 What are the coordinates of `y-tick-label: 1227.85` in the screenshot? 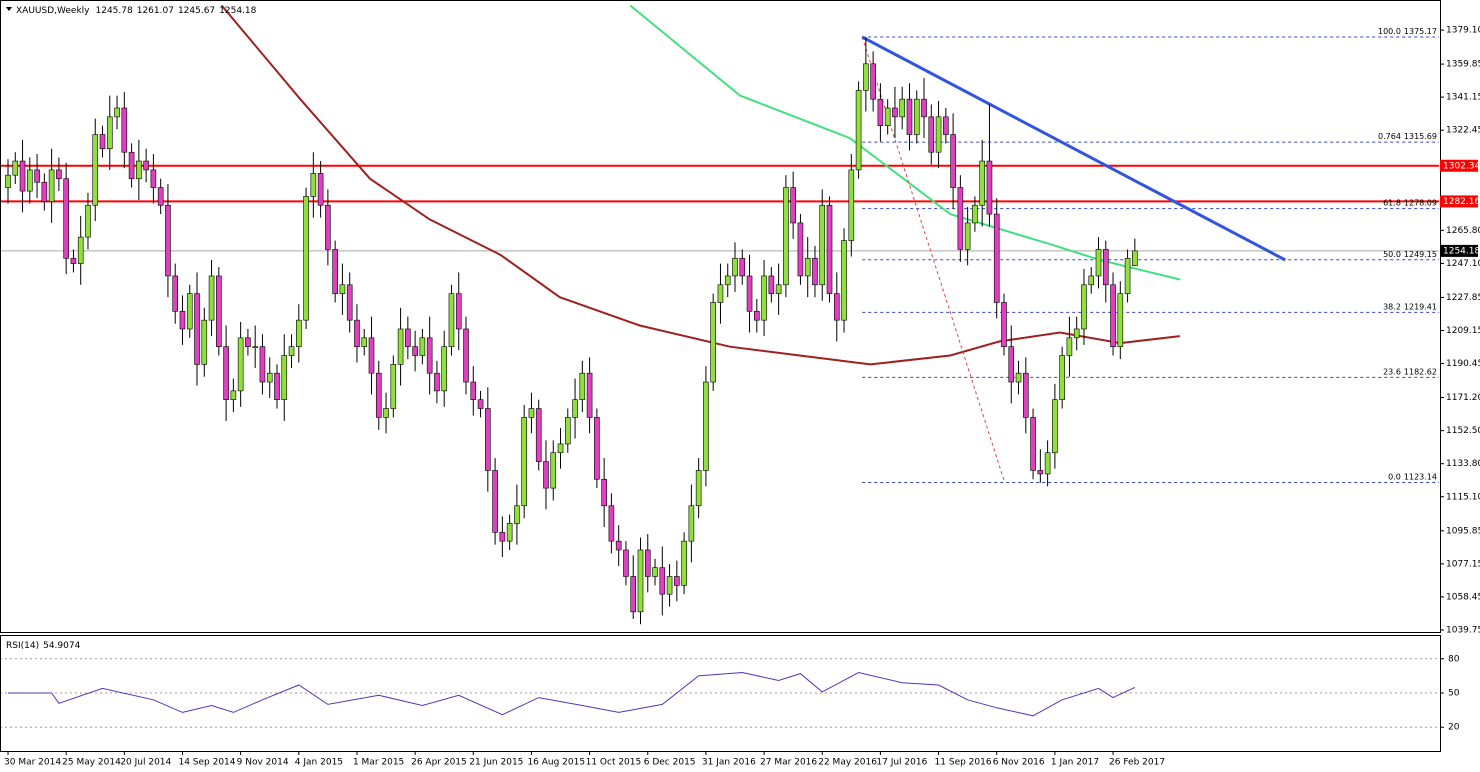 It's located at (1463, 298).